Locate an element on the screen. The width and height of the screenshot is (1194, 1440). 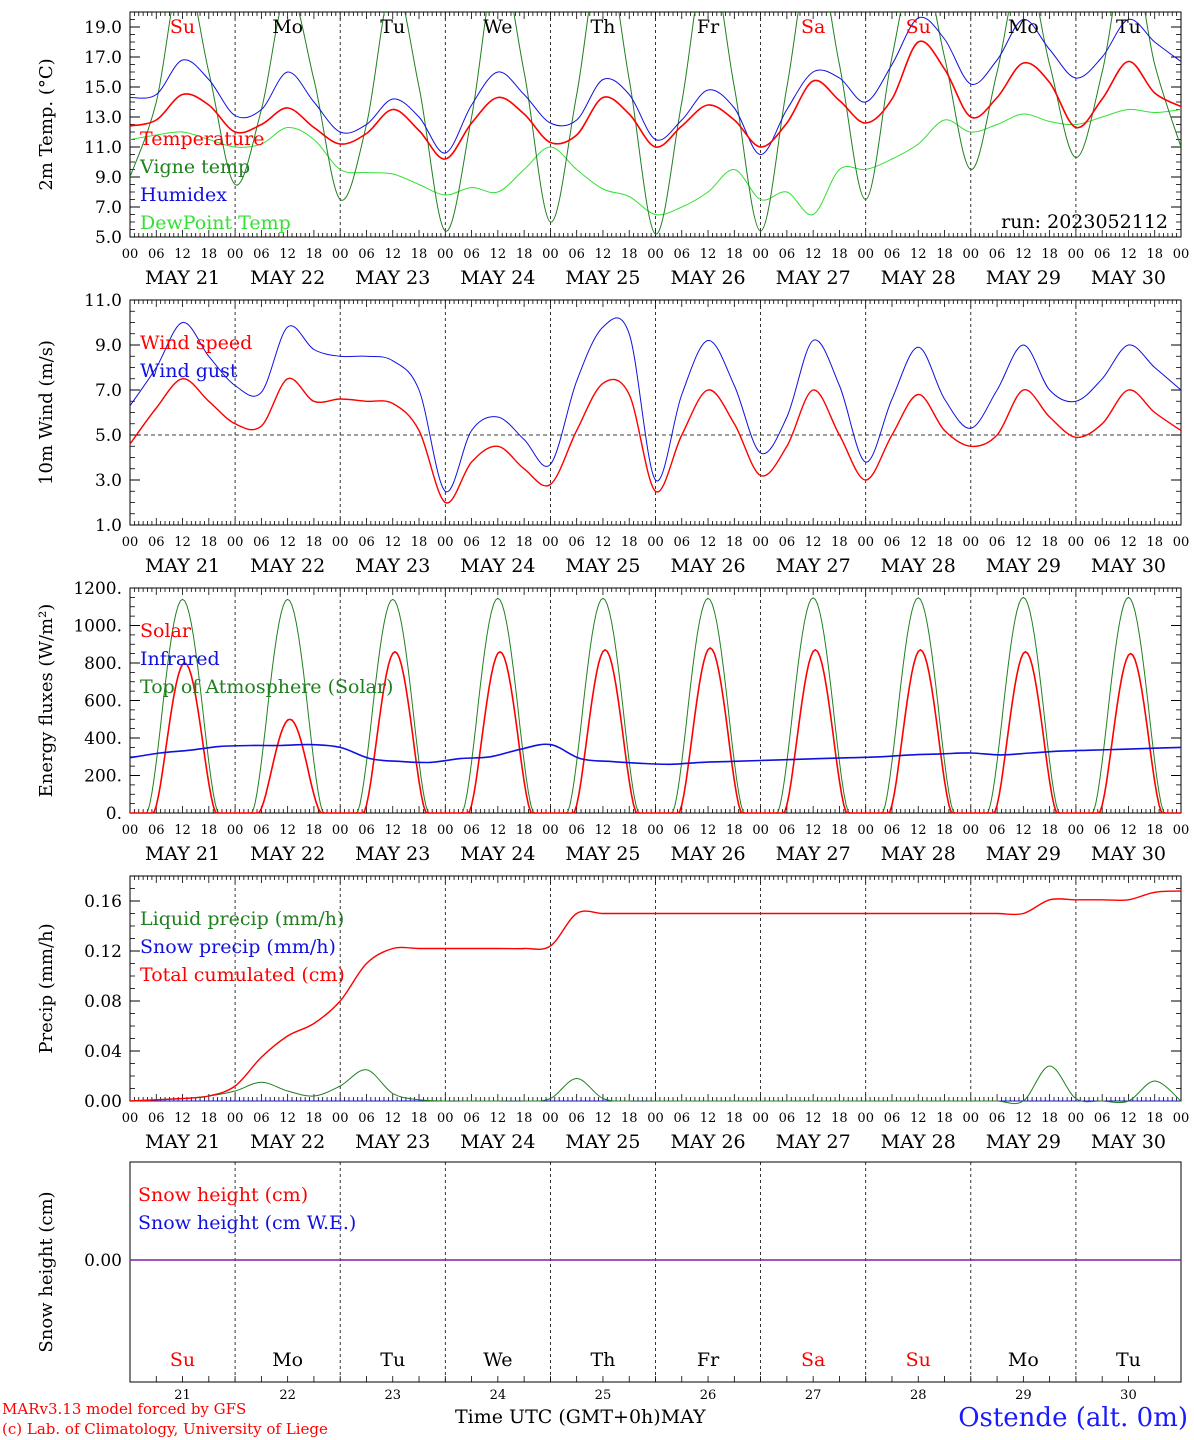
y-axis-label: 10m Wind (m/s) is located at coordinates (46, 412).